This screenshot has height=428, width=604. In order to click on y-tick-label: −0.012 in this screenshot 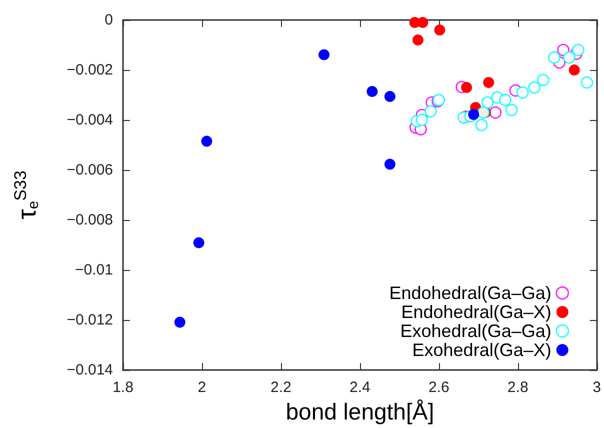, I will do `click(89, 320)`.